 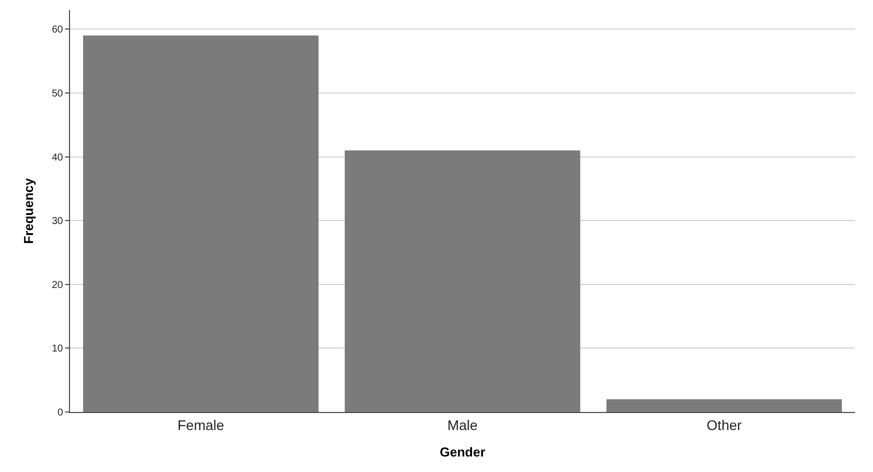 I want to click on y-tick-label: 30, so click(x=58, y=222).